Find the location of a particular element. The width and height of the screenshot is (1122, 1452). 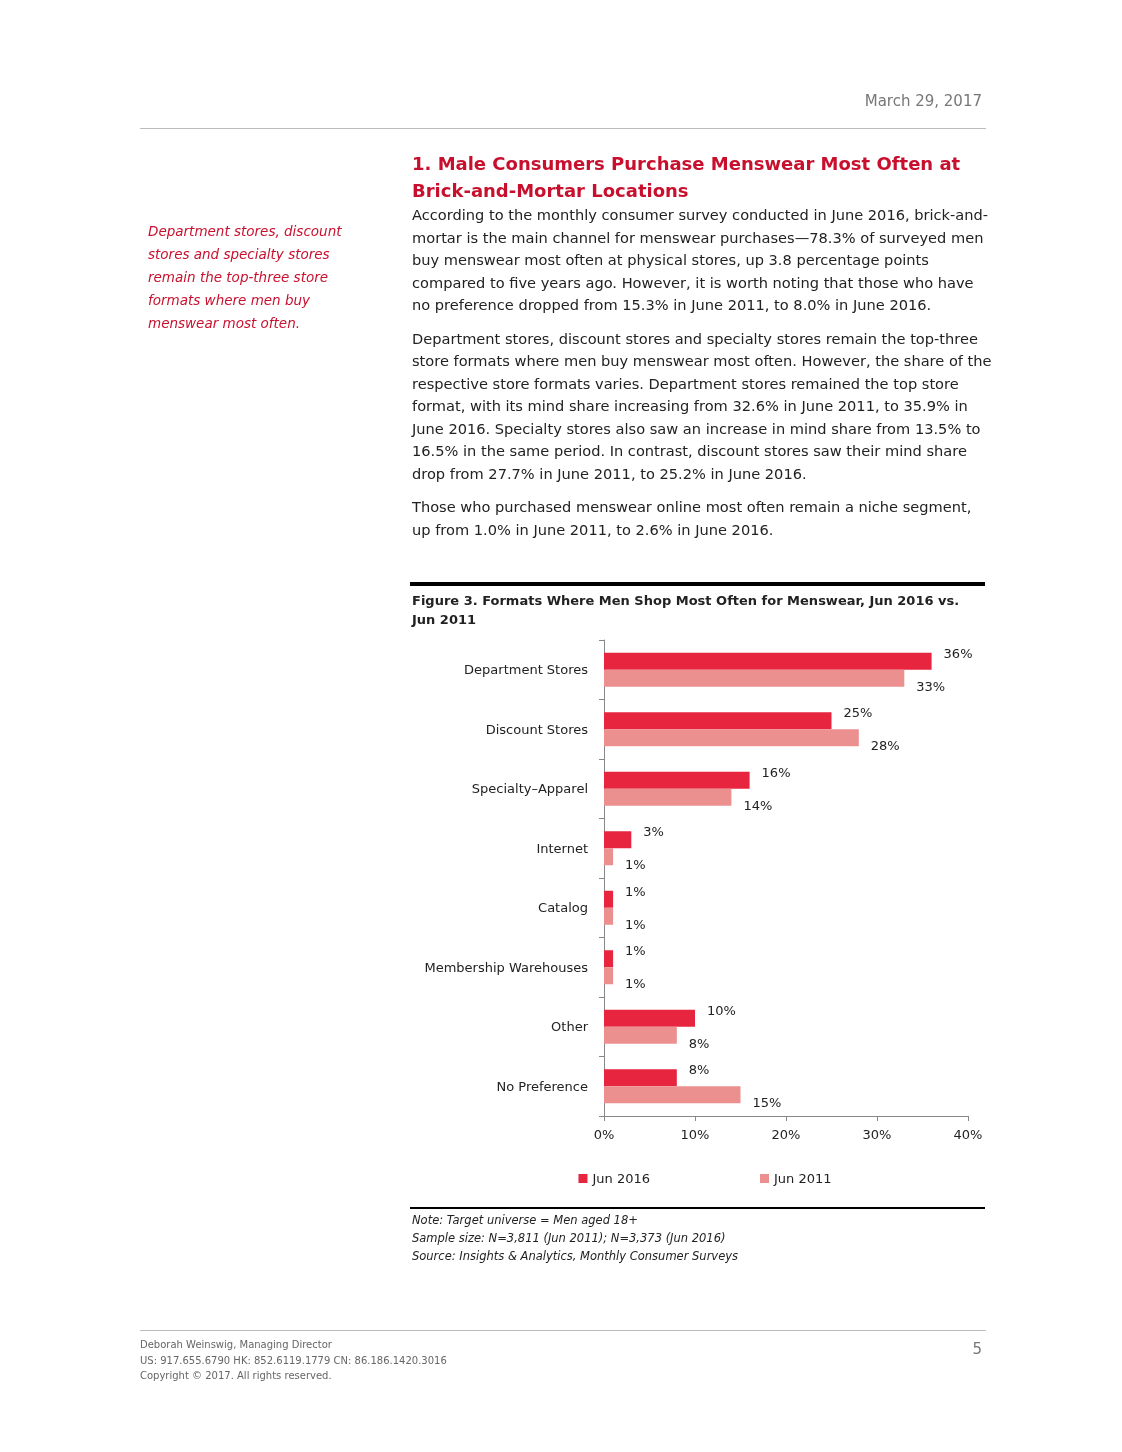

x-tick-label: 40% is located at coordinates (968, 1134).